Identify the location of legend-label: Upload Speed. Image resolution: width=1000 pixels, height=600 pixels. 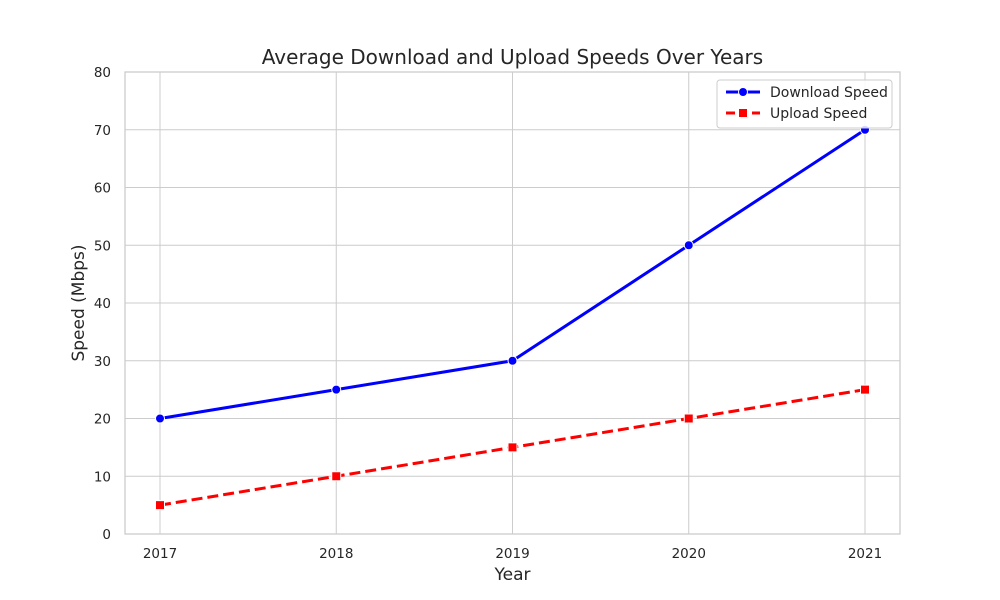
(818, 114).